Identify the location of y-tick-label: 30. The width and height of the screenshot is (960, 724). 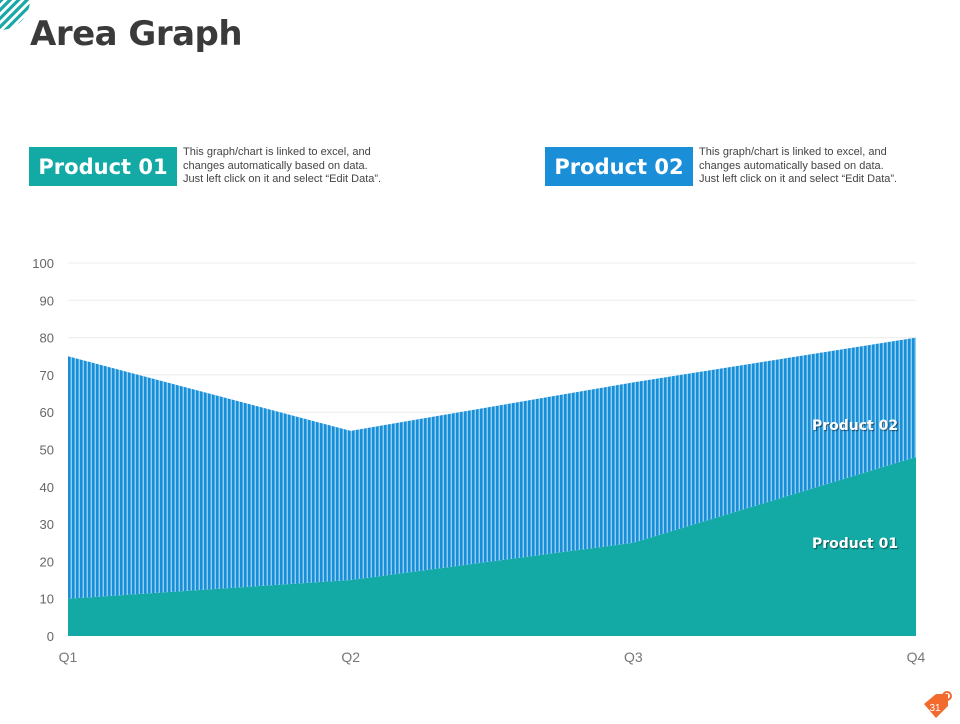
(47, 524).